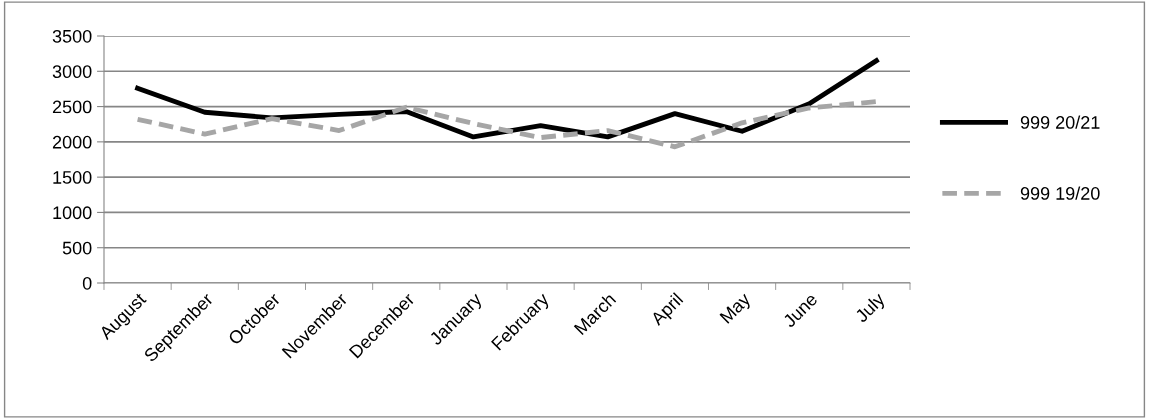 This screenshot has height=419, width=1149. What do you see at coordinates (72, 107) in the screenshot?
I see `y-tick-label: 2500` at bounding box center [72, 107].